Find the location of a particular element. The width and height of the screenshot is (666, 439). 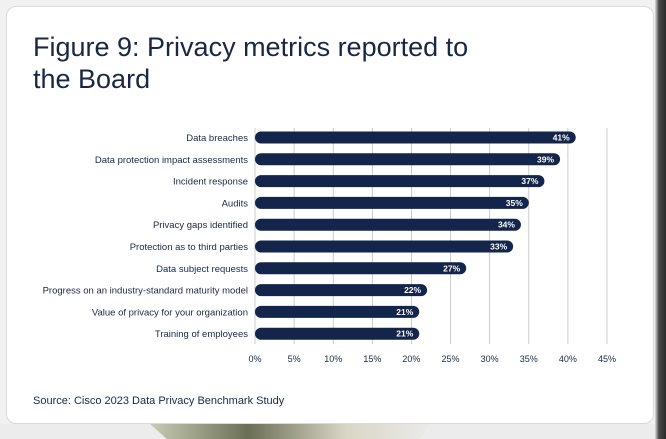

x-tick-label: 45% is located at coordinates (607, 359).